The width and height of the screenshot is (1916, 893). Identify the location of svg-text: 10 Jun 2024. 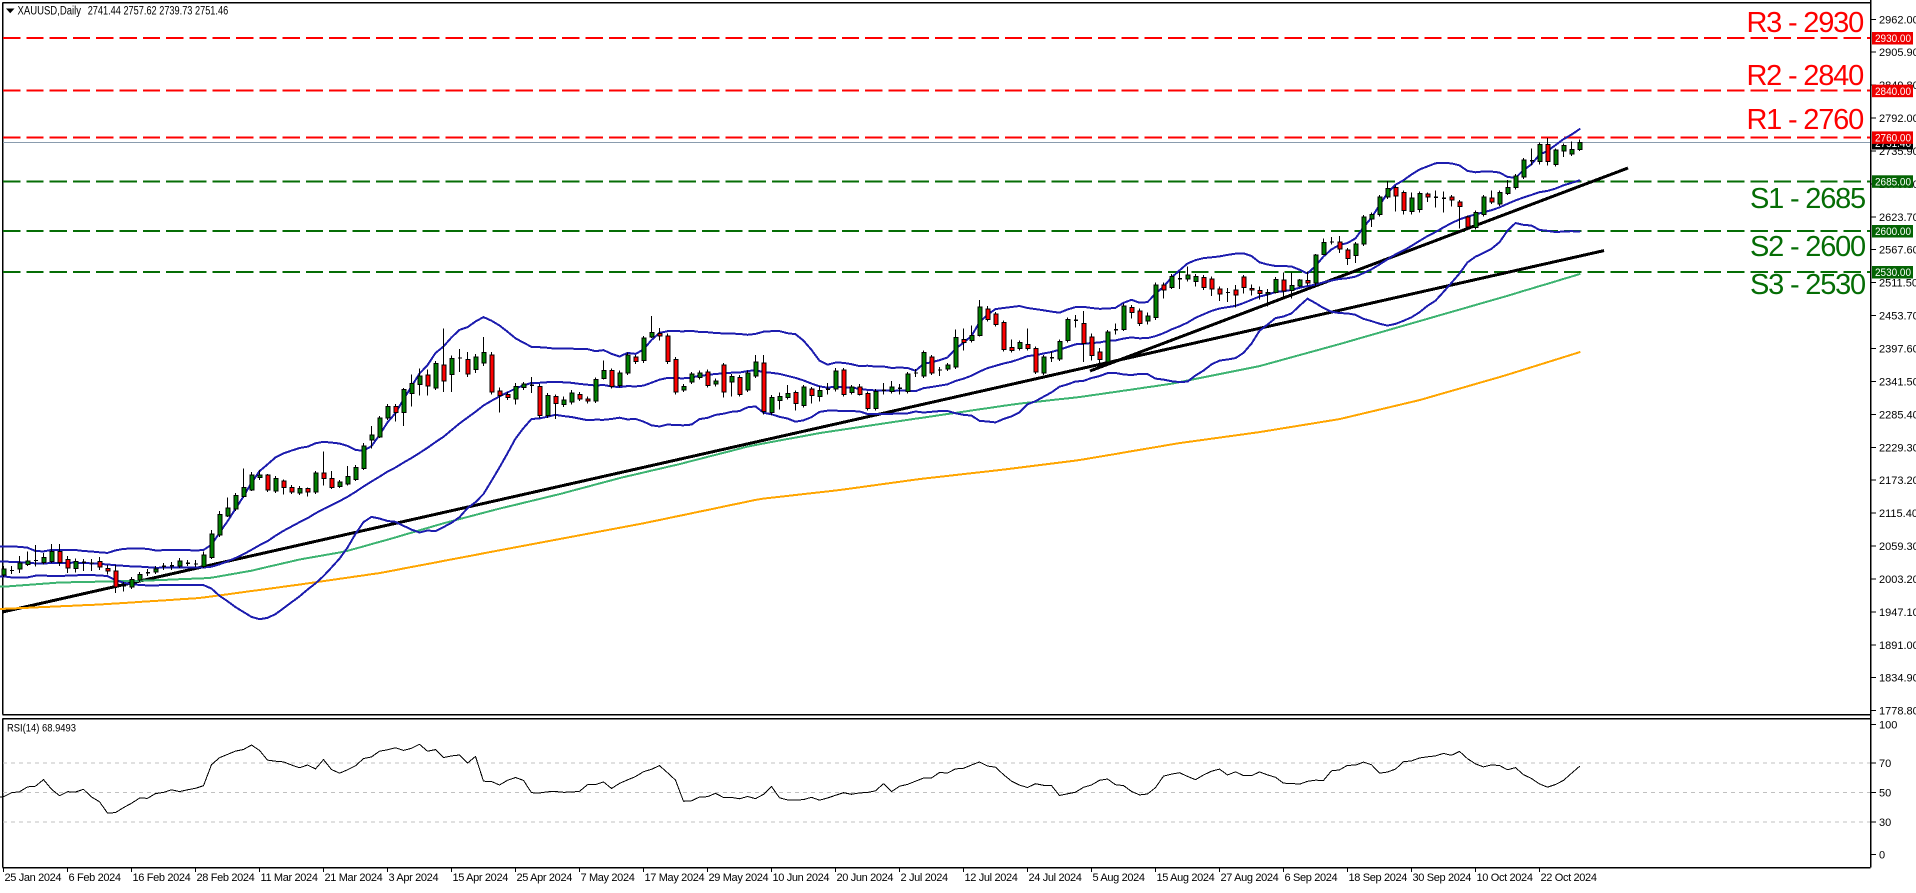
(801, 878).